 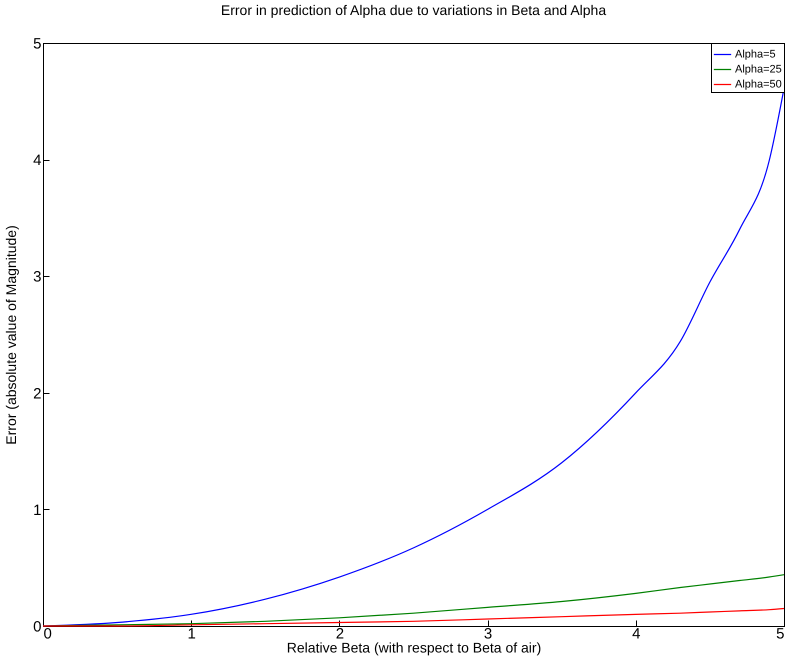 I want to click on x-tick-label: 4, so click(x=636, y=634).